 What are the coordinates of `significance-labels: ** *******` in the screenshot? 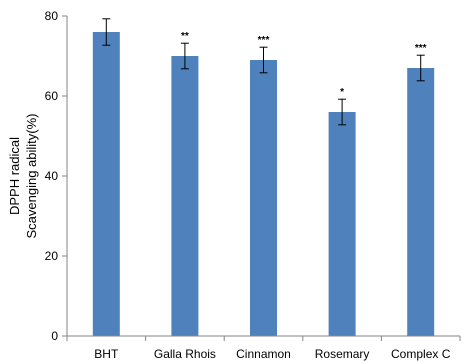 It's located at (304, 64).